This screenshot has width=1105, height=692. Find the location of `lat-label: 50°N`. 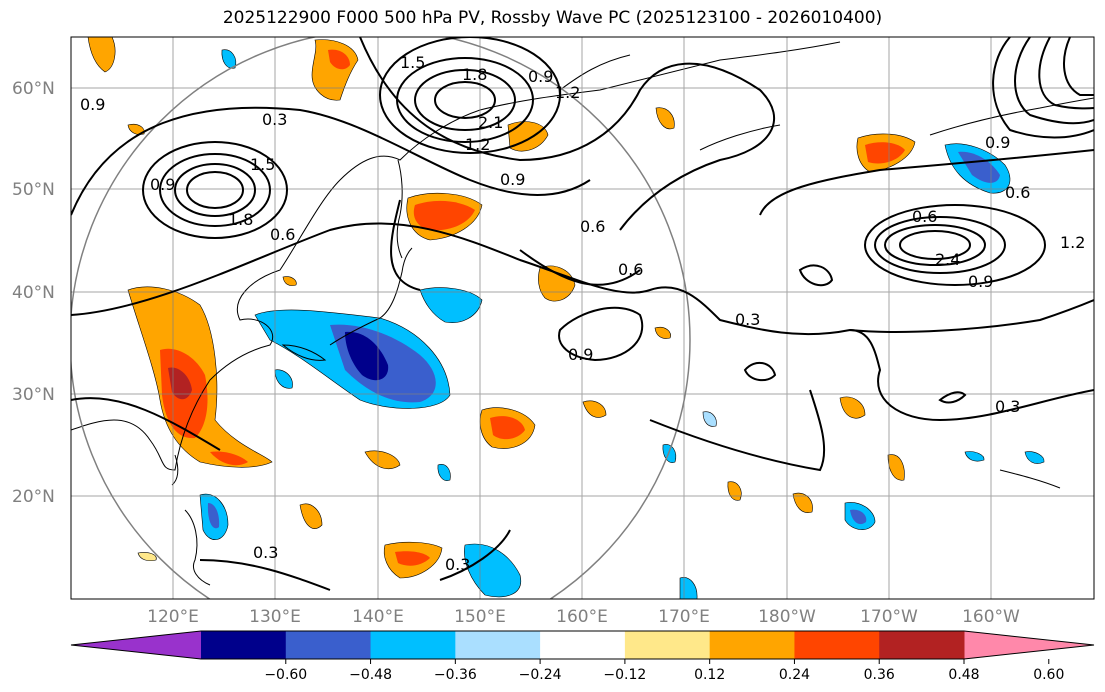

lat-label: 50°N is located at coordinates (33, 190).